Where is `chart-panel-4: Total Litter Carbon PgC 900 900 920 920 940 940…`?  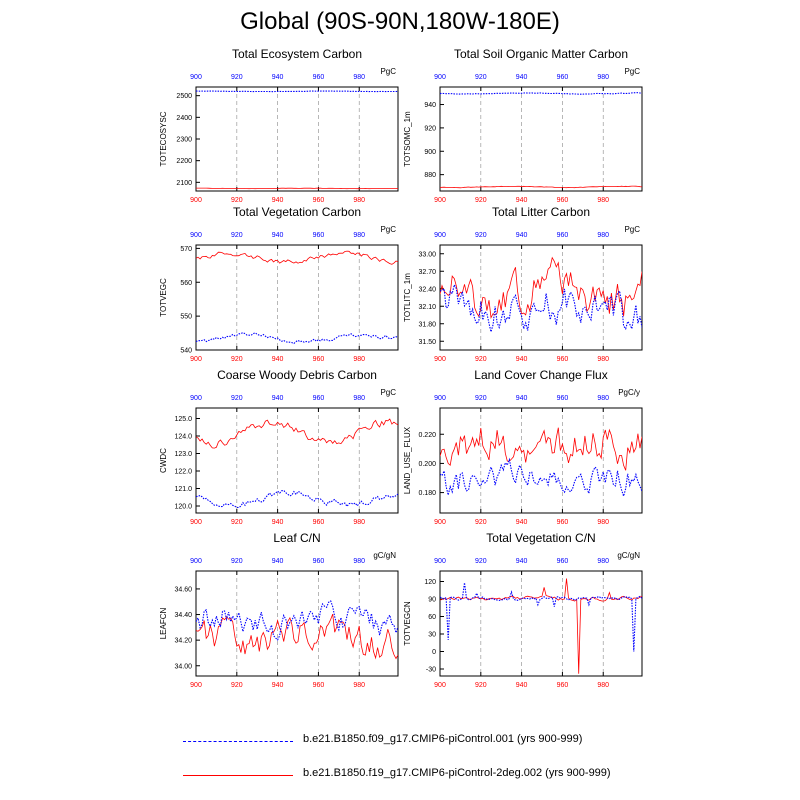
chart-panel-4: Total Litter Carbon PgC 900 900 920 920 940 940… is located at coordinates (523, 284).